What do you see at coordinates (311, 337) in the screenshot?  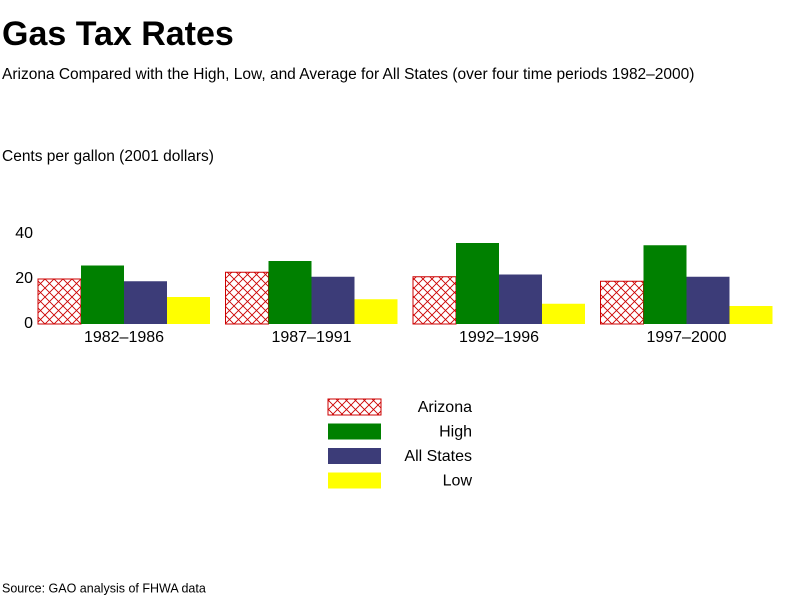 I see `x-tick-label: 1987–1991` at bounding box center [311, 337].